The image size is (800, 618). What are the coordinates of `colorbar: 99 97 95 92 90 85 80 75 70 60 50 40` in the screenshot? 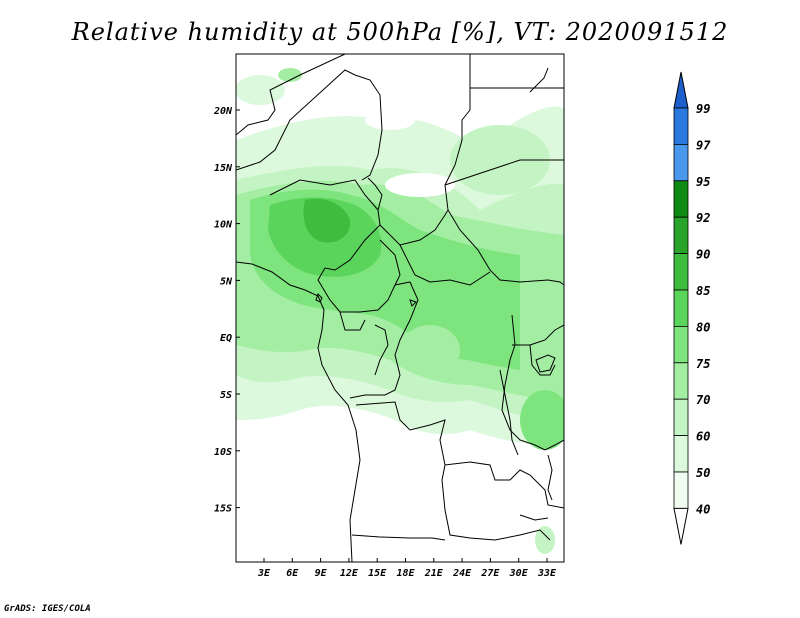 It's located at (692, 308).